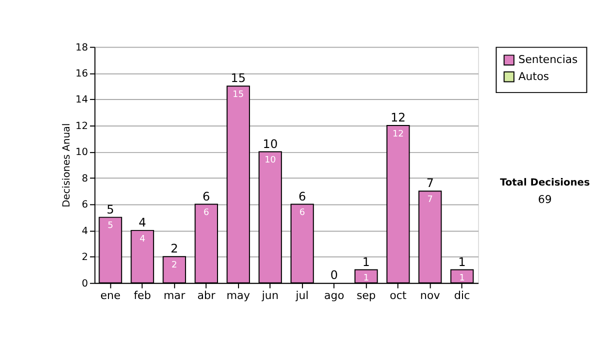 This screenshot has height=340, width=600. I want to click on data-label: 4, so click(143, 239).